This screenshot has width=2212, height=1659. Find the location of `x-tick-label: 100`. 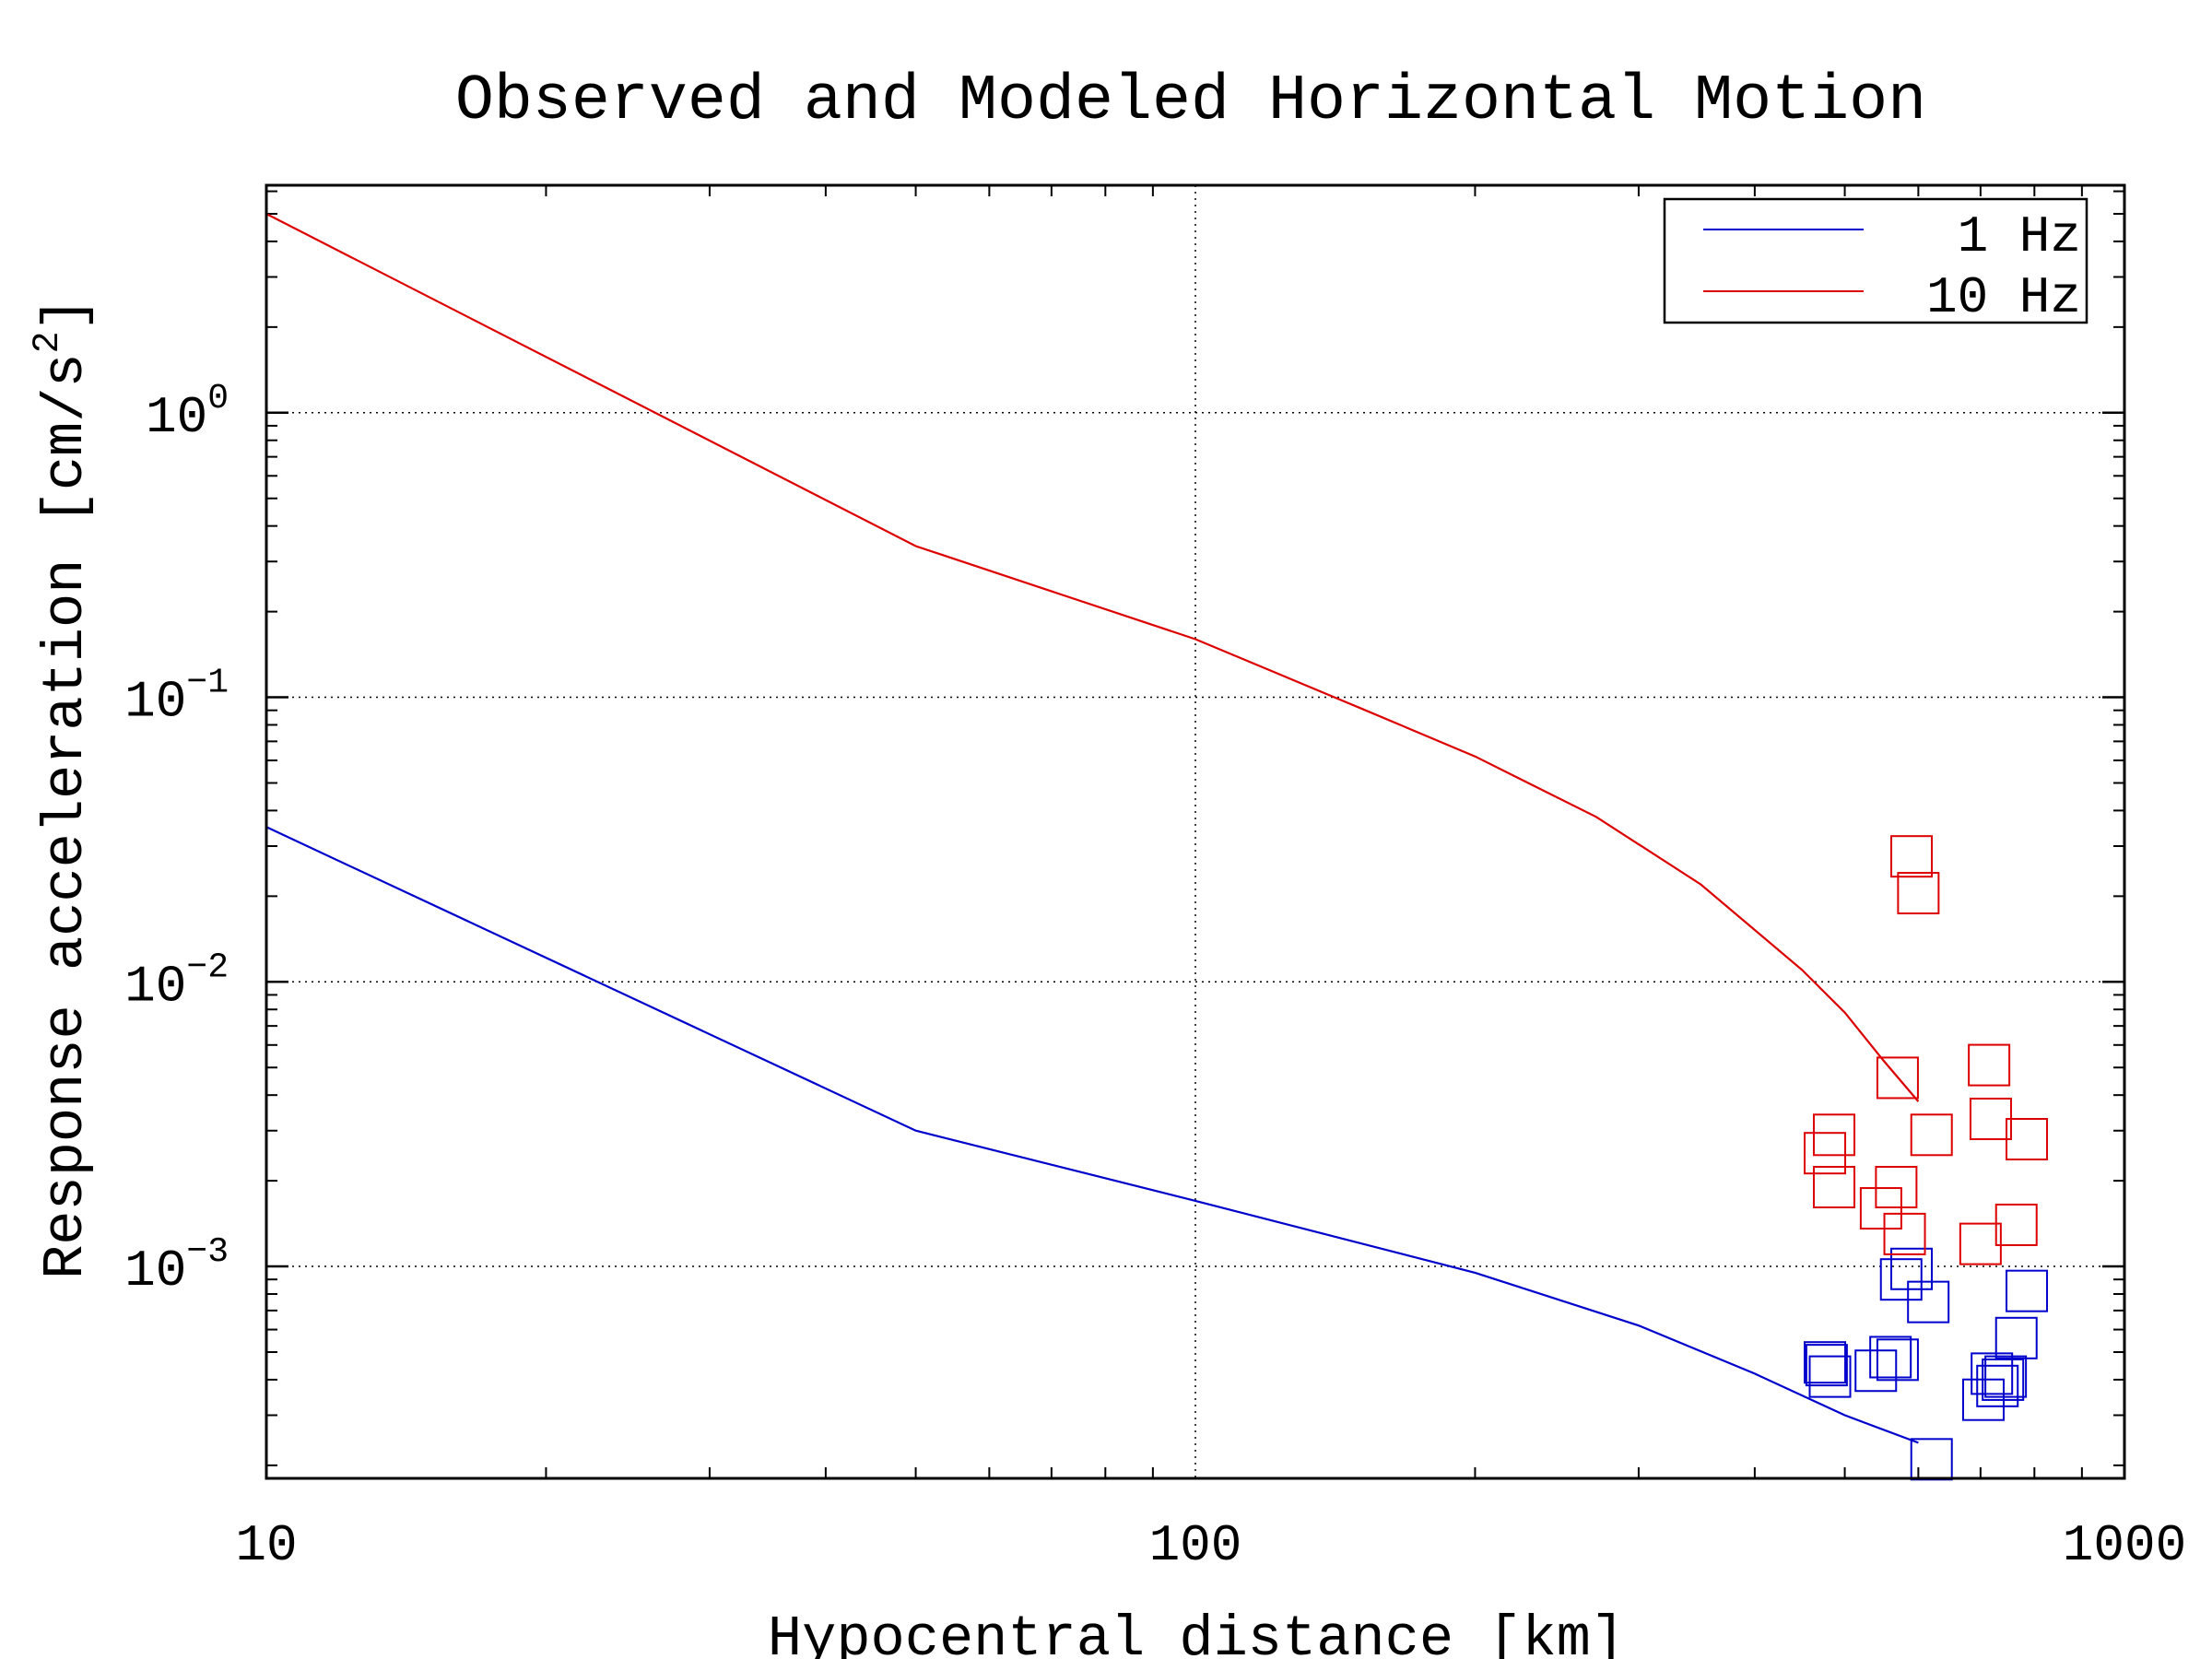

x-tick-label: 100 is located at coordinates (1195, 1545).